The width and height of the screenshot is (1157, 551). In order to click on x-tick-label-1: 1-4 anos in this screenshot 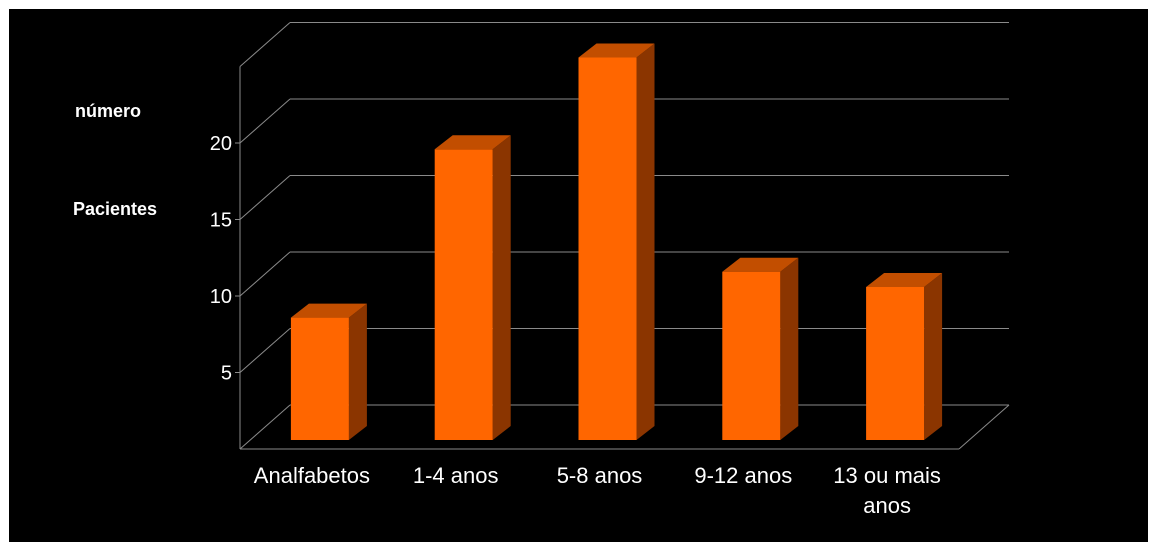, I will do `click(456, 475)`.